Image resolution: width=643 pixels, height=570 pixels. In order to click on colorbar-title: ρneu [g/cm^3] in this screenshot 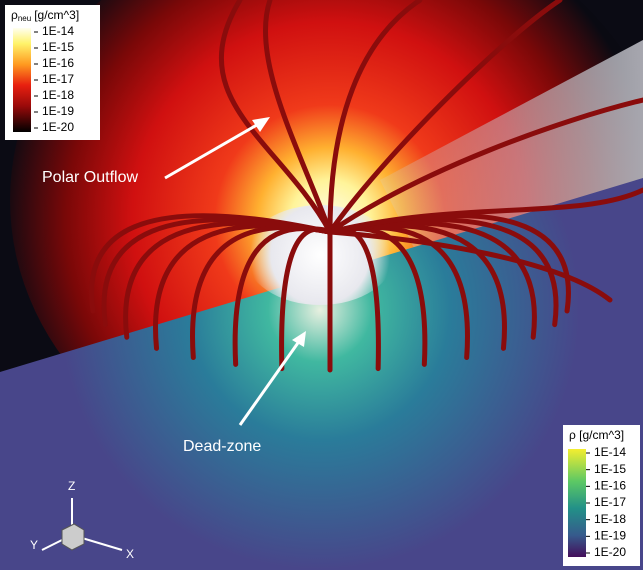, I will do `click(45, 15)`.